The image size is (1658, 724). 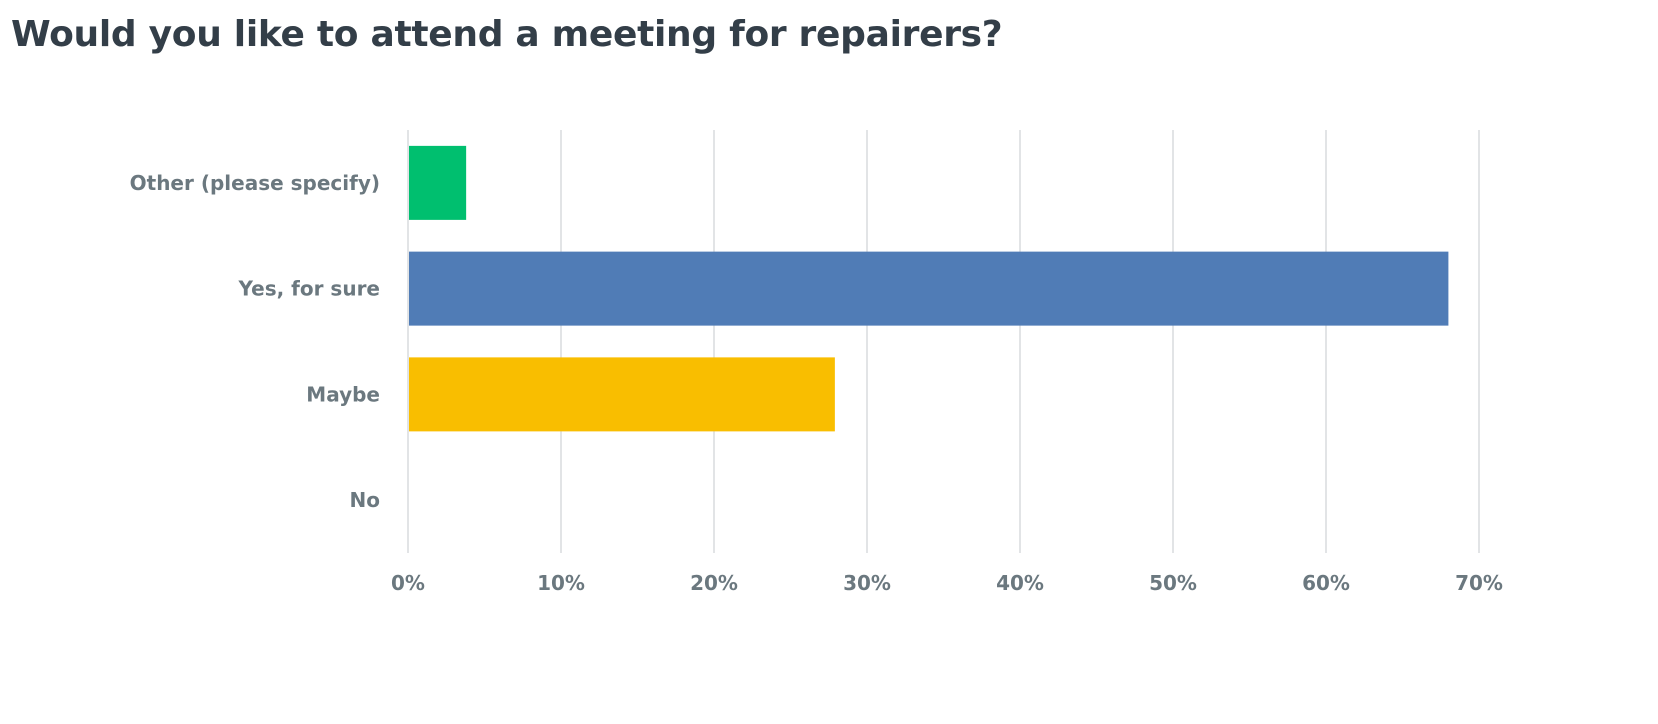 I want to click on category-label-2: Maybe, so click(x=343, y=394).